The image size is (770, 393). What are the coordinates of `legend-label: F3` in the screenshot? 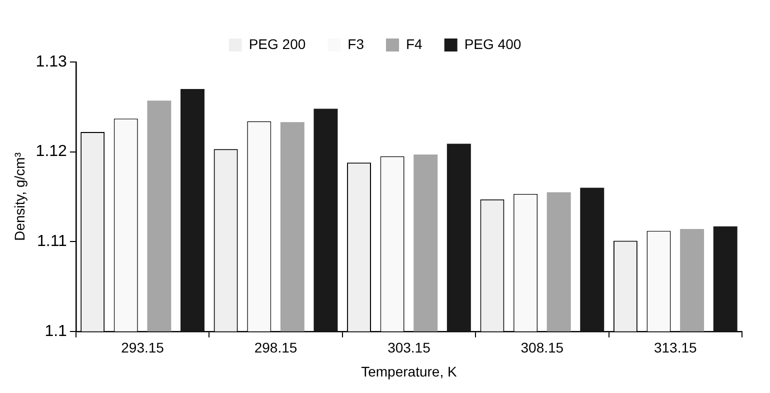 It's located at (356, 44).